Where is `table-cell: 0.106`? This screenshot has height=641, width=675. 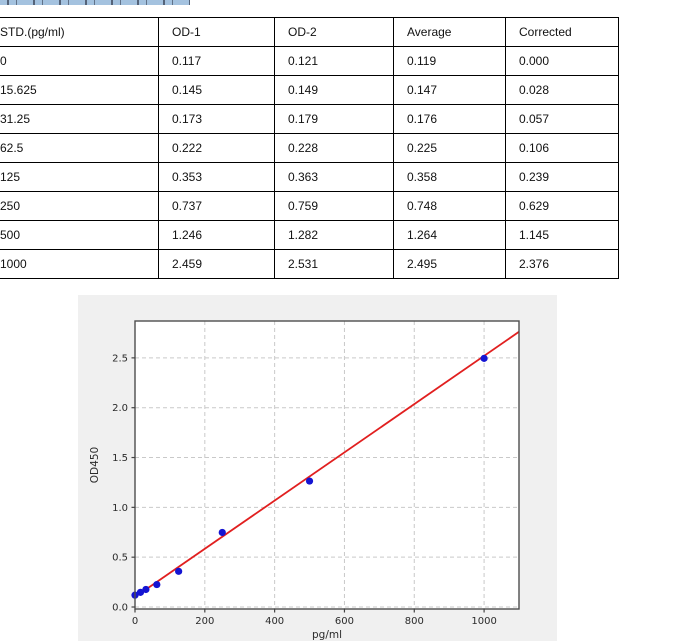 table-cell: 0.106 is located at coordinates (562, 148).